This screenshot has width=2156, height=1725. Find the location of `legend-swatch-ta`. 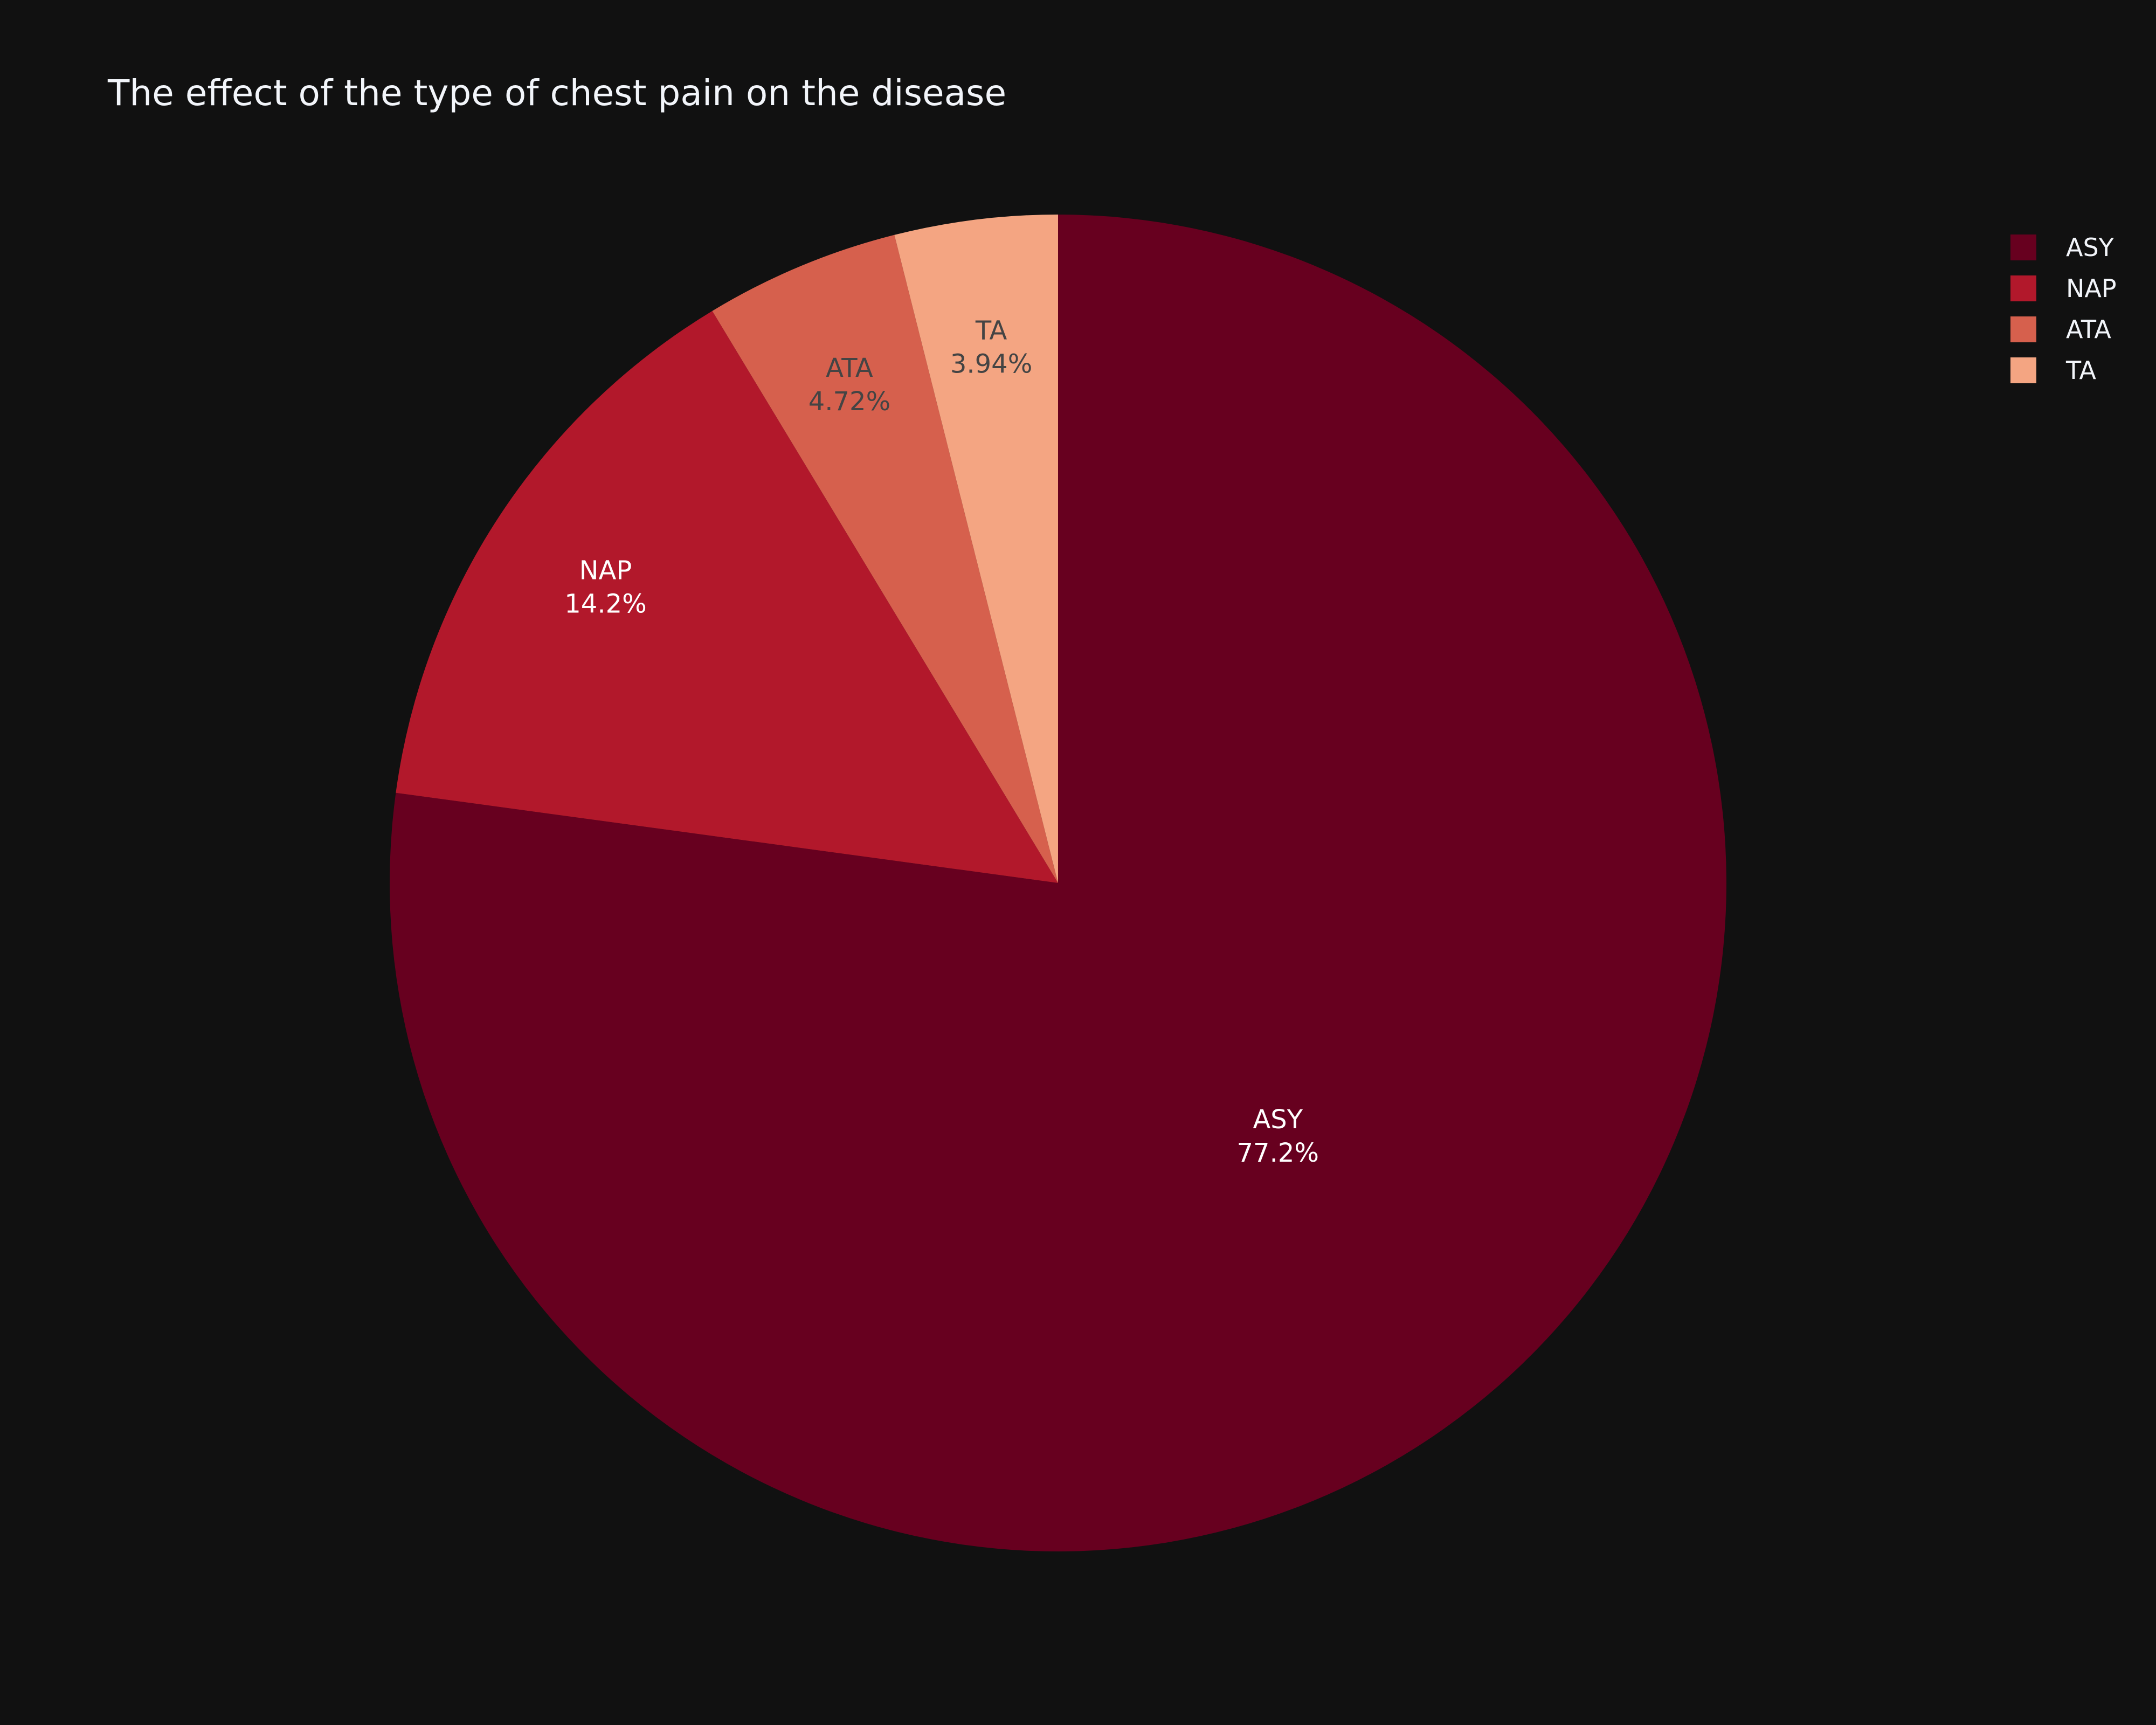

legend-swatch-ta is located at coordinates (2023, 370).